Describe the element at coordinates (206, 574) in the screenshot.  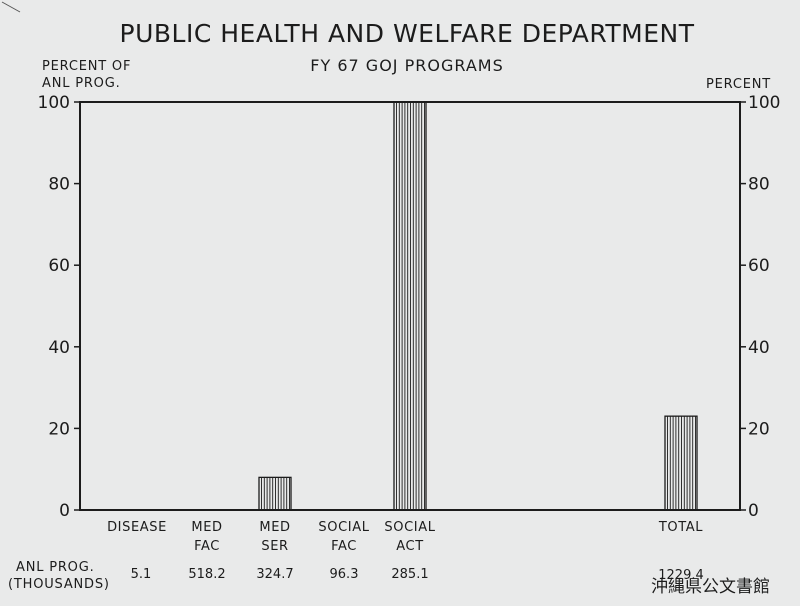
I see `anl-prog-value-1: 518.2` at that location.